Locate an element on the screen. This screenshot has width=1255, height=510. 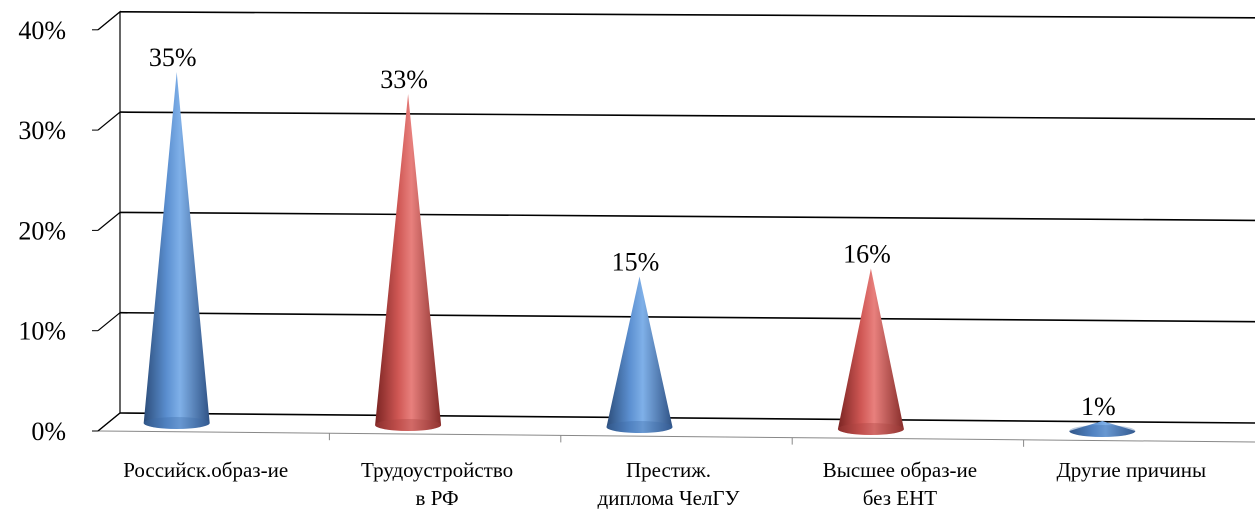
category-label-line: Трудоустройство is located at coordinates (437, 470).